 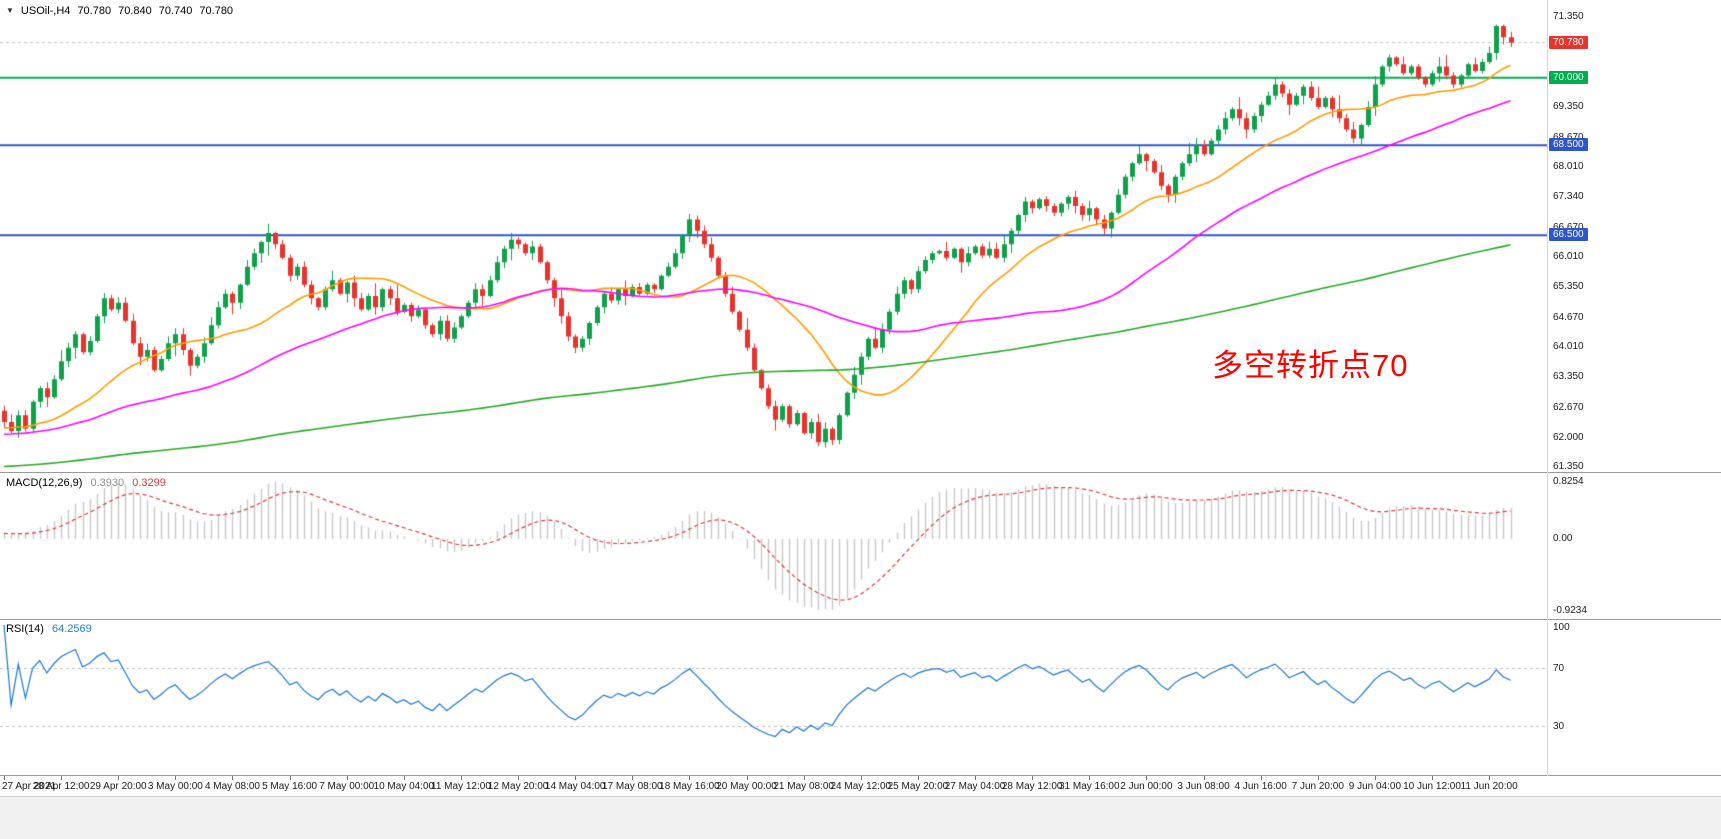 What do you see at coordinates (175, 11) in the screenshot?
I see `low-value: 70.740` at bounding box center [175, 11].